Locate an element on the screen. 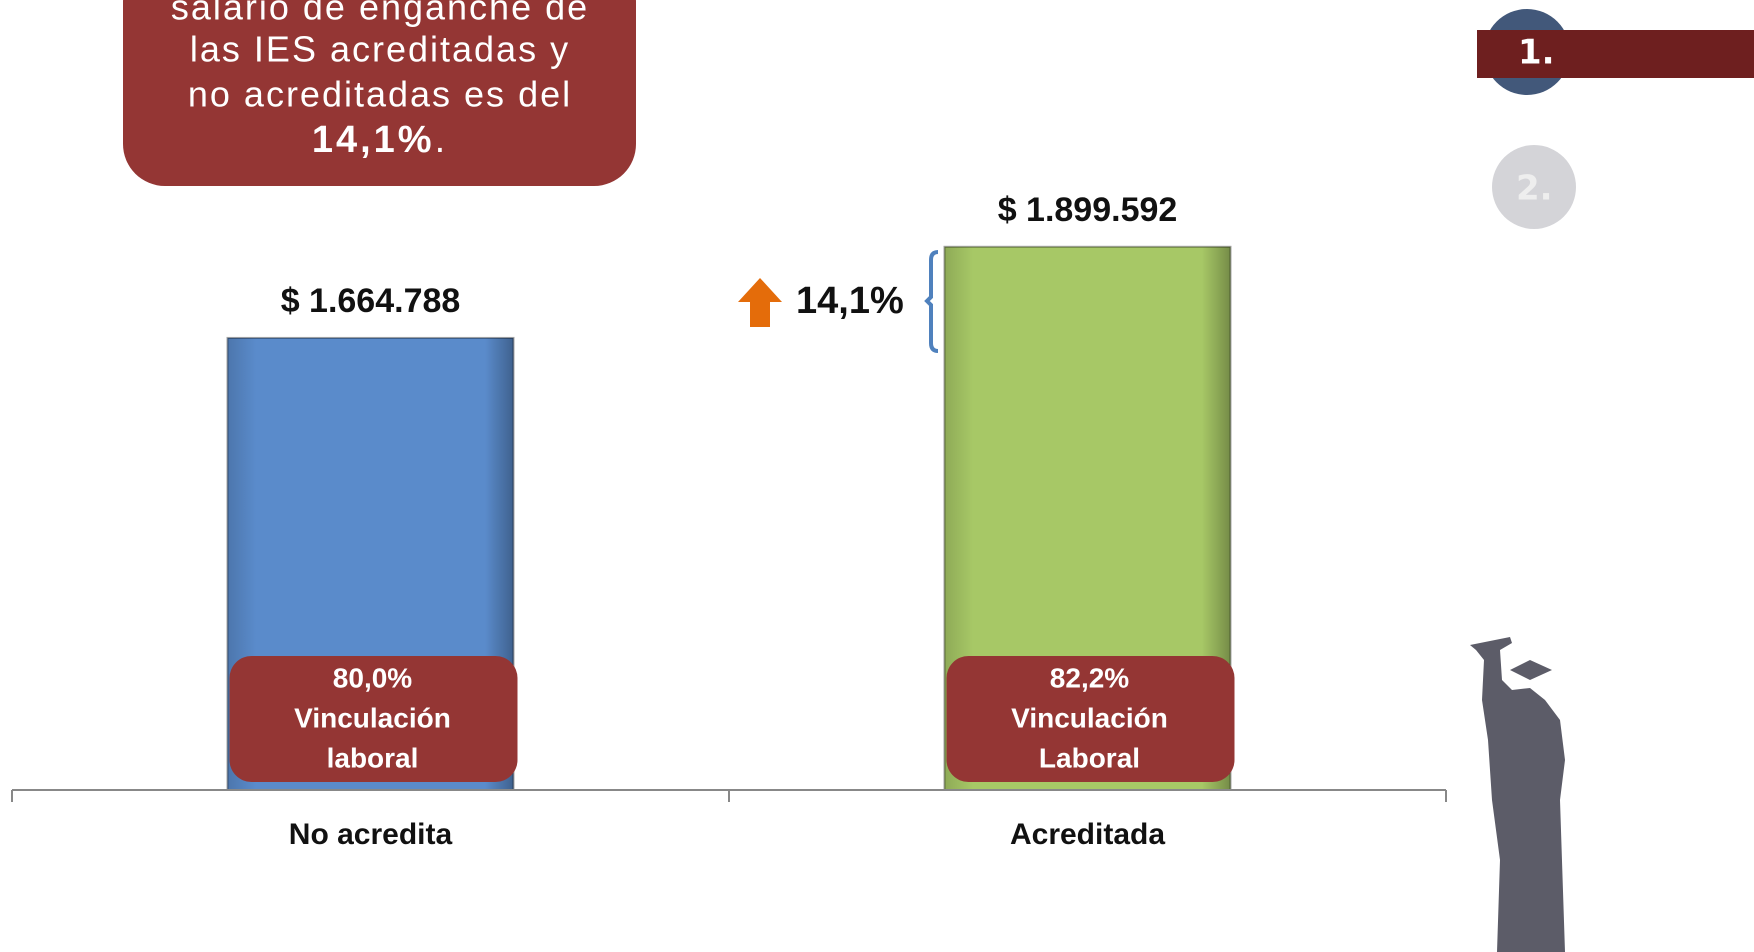  callout-line: 80,0% is located at coordinates (372, 677).